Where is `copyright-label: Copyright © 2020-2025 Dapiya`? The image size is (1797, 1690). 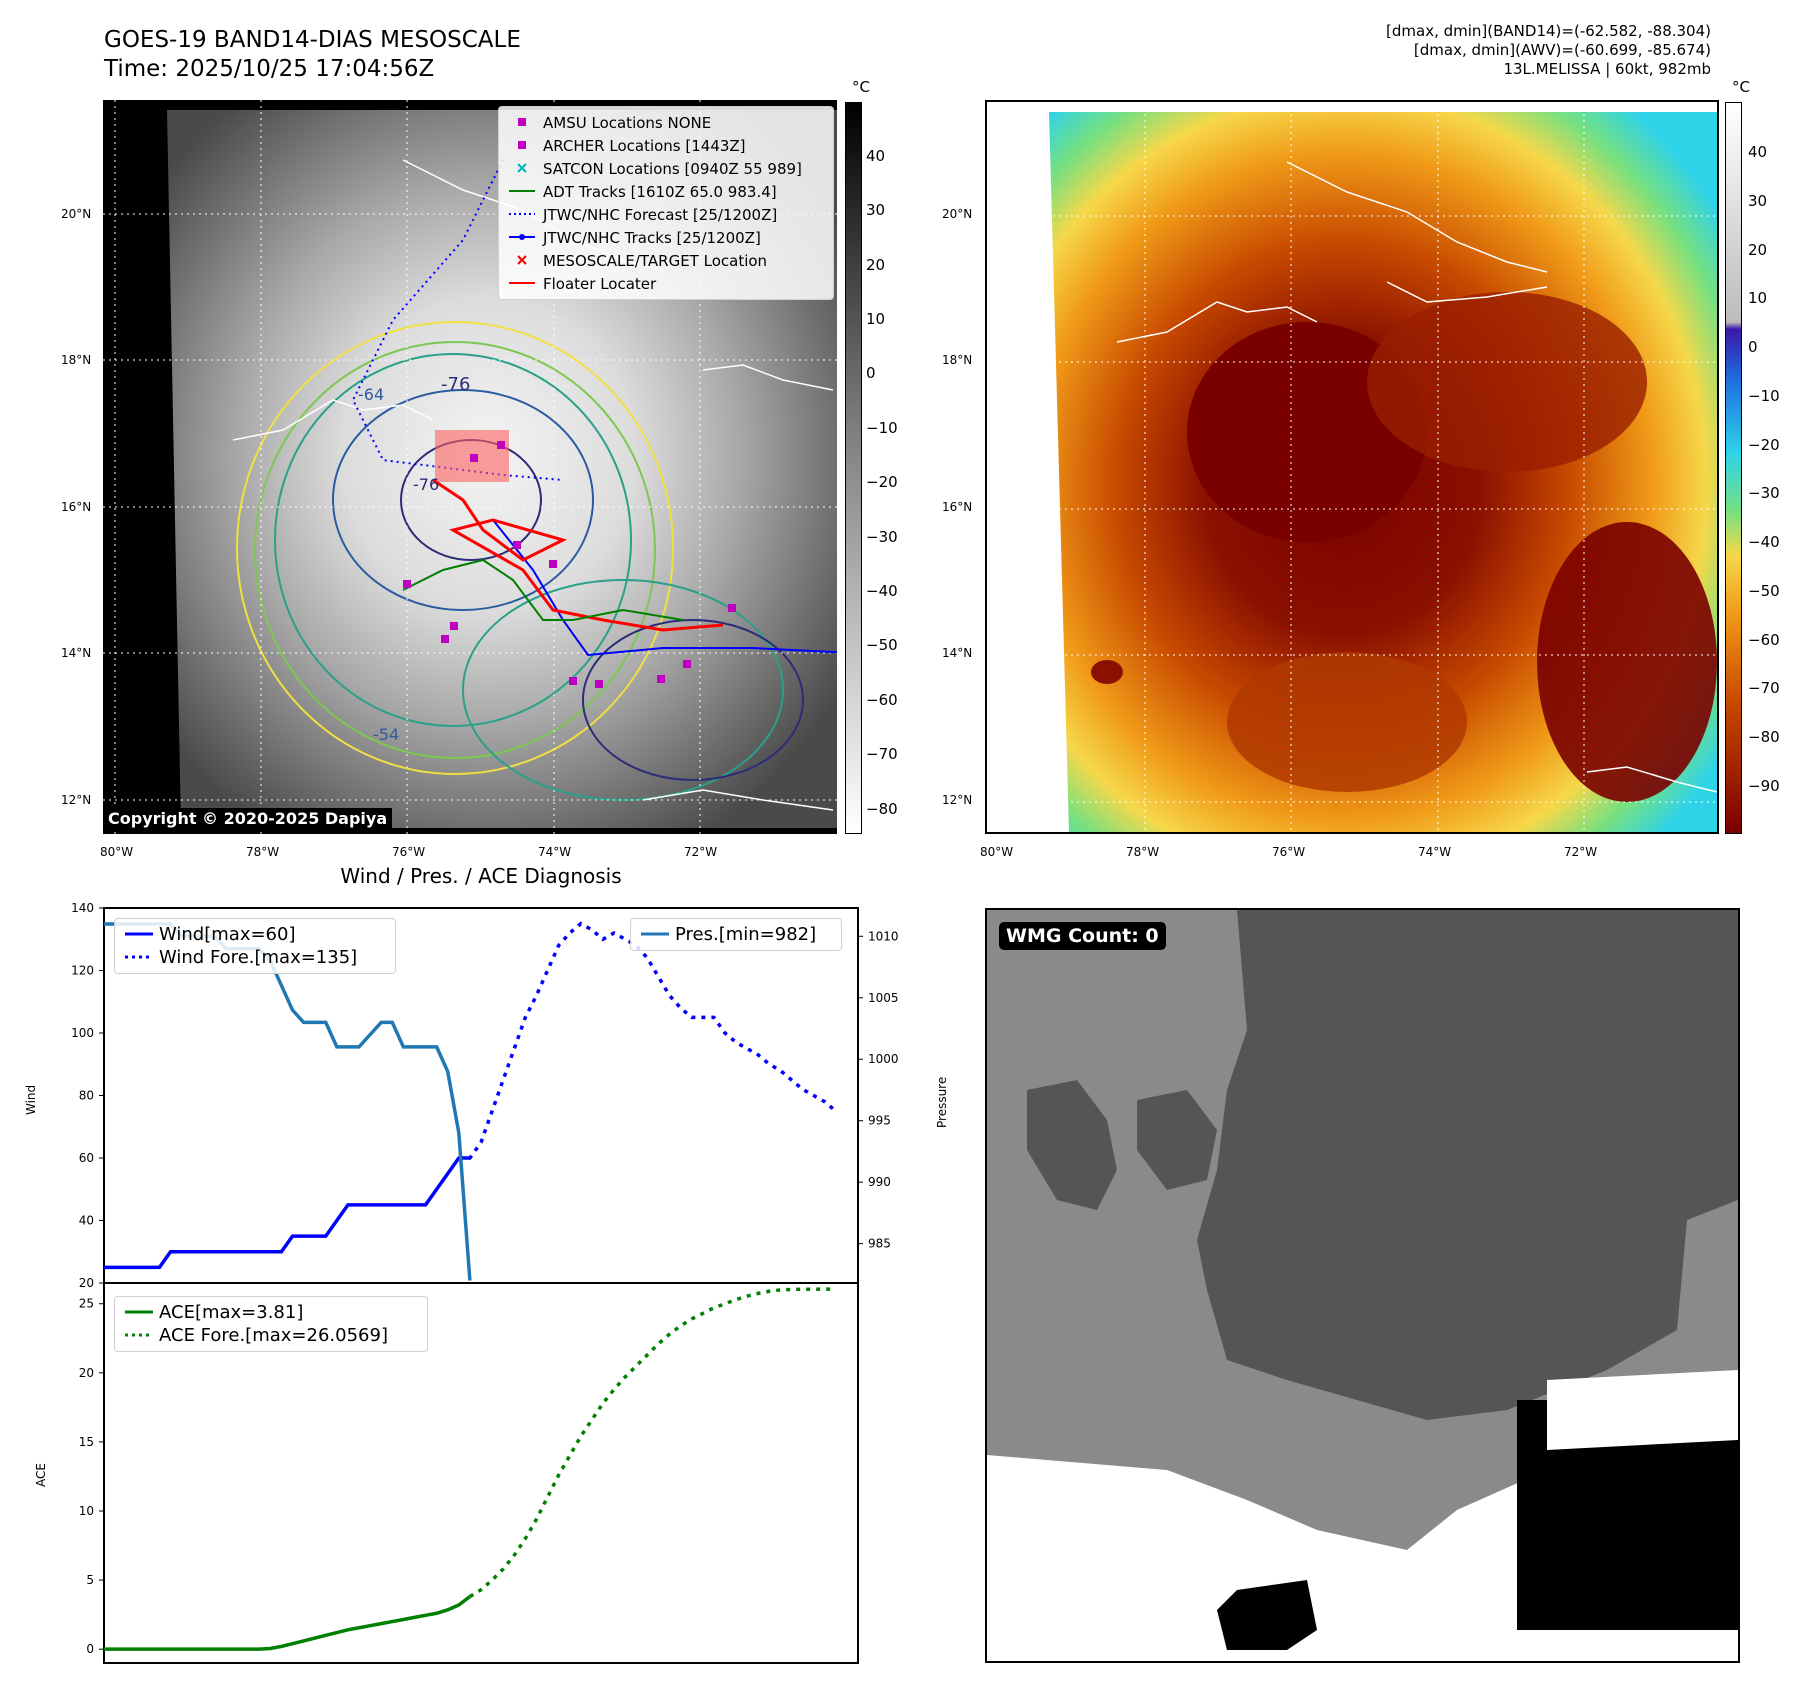
copyright-label: Copyright © 2020-2025 Dapiya is located at coordinates (248, 818).